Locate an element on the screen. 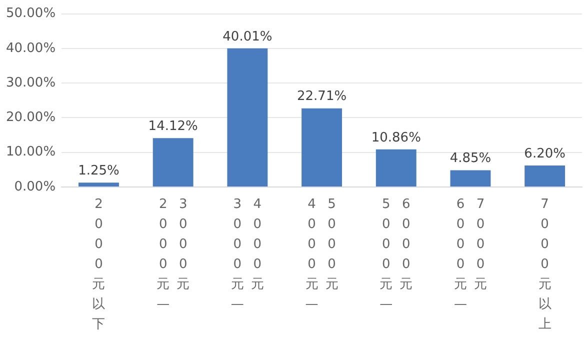 This screenshot has height=345, width=588. category-label: 6000元—7000元 is located at coordinates (470, 254).